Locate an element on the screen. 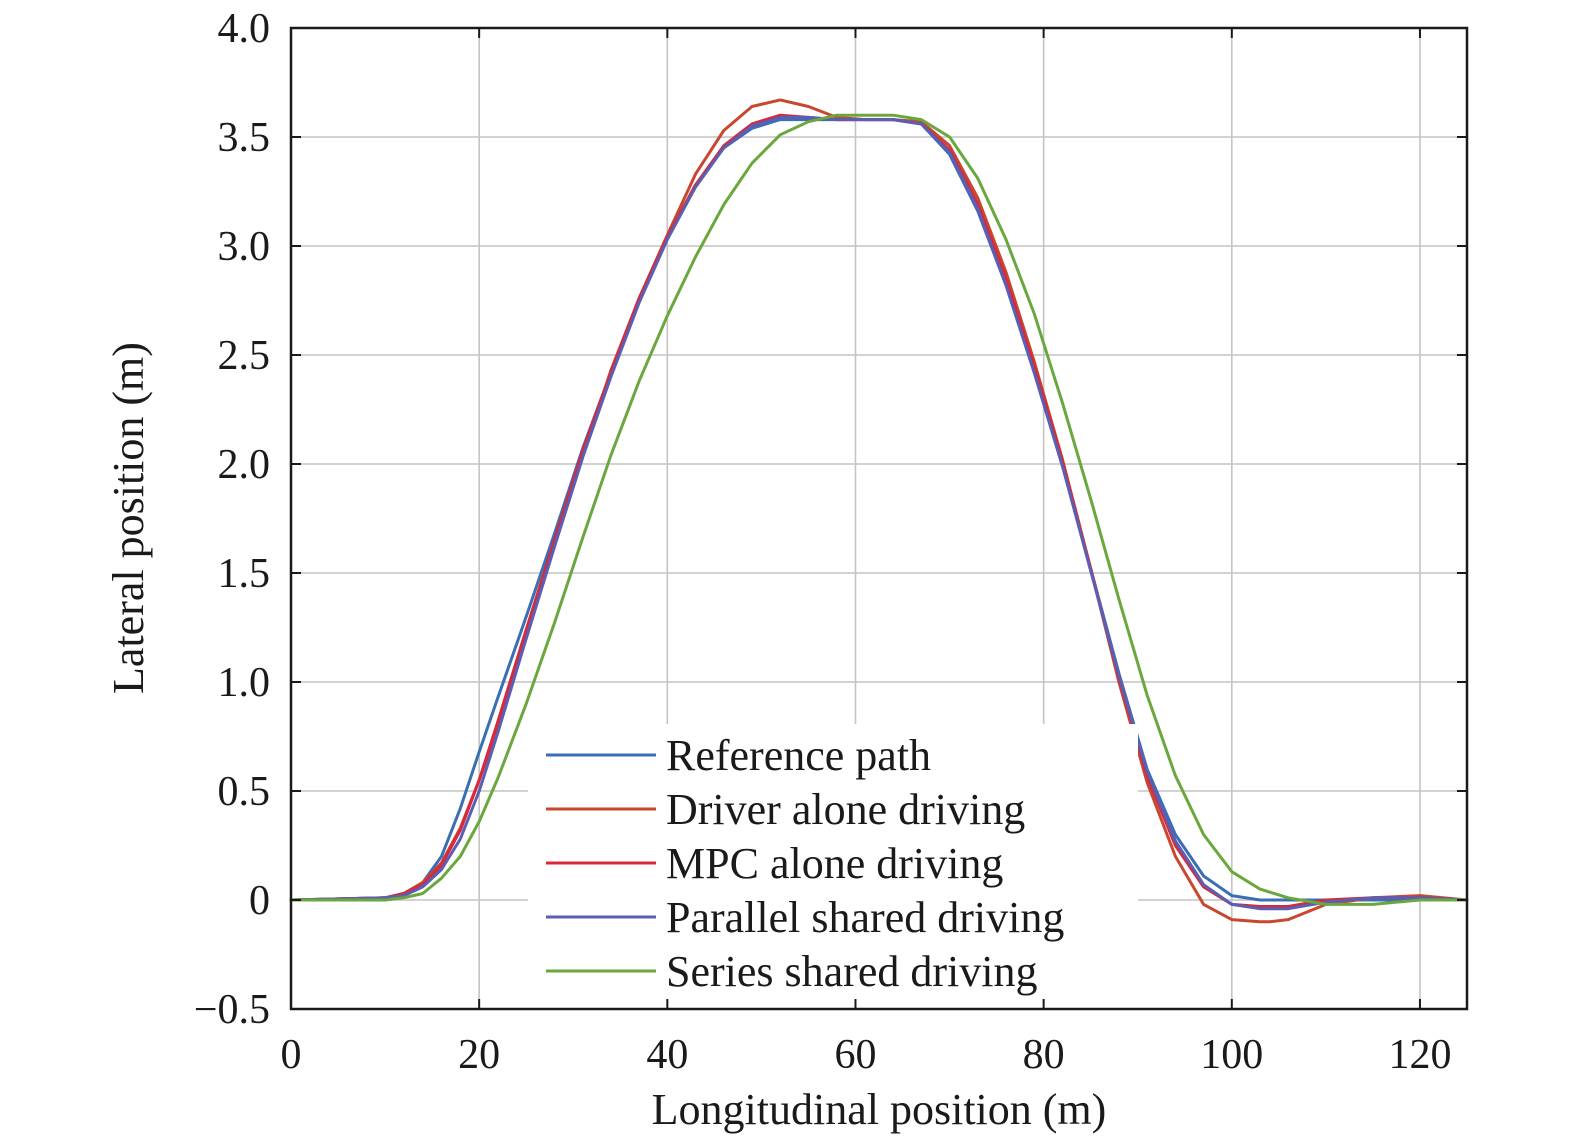  legend-label: MPC alone driving is located at coordinates (834, 863).